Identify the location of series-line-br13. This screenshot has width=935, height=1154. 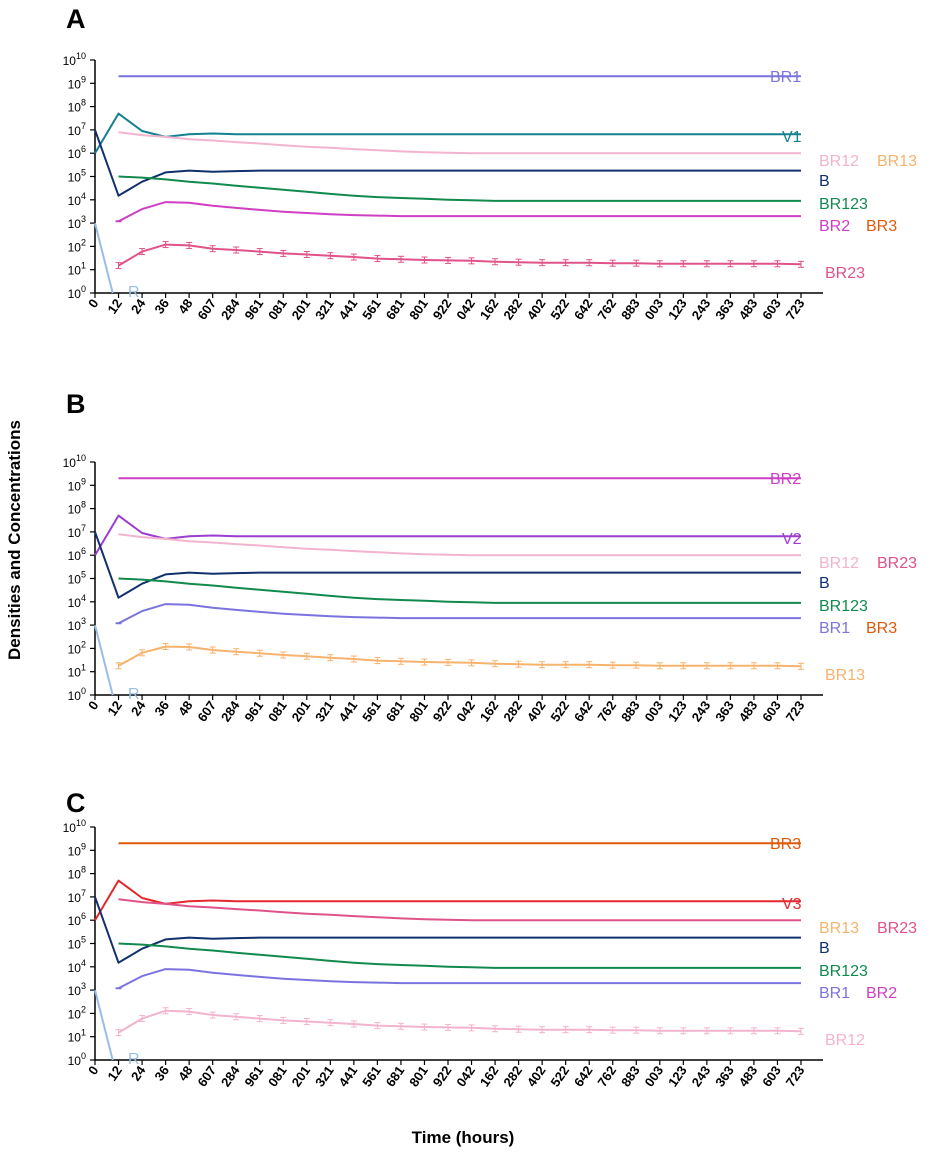
(460, 656).